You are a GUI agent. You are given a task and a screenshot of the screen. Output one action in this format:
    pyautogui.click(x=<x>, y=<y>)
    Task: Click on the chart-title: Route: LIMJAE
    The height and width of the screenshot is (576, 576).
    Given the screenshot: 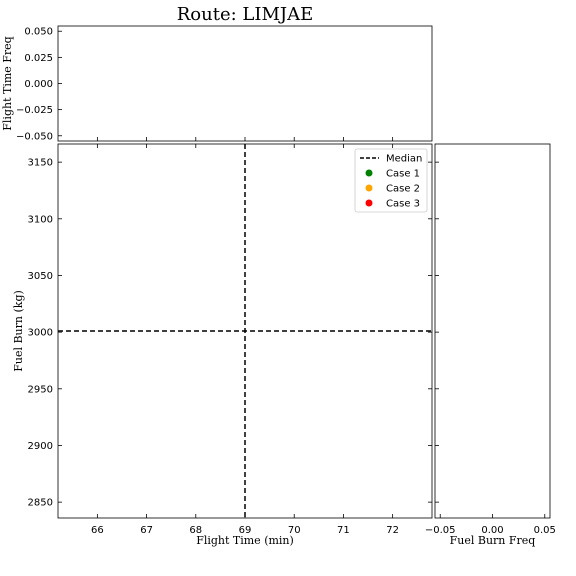 What is the action you would take?
    pyautogui.click(x=245, y=14)
    